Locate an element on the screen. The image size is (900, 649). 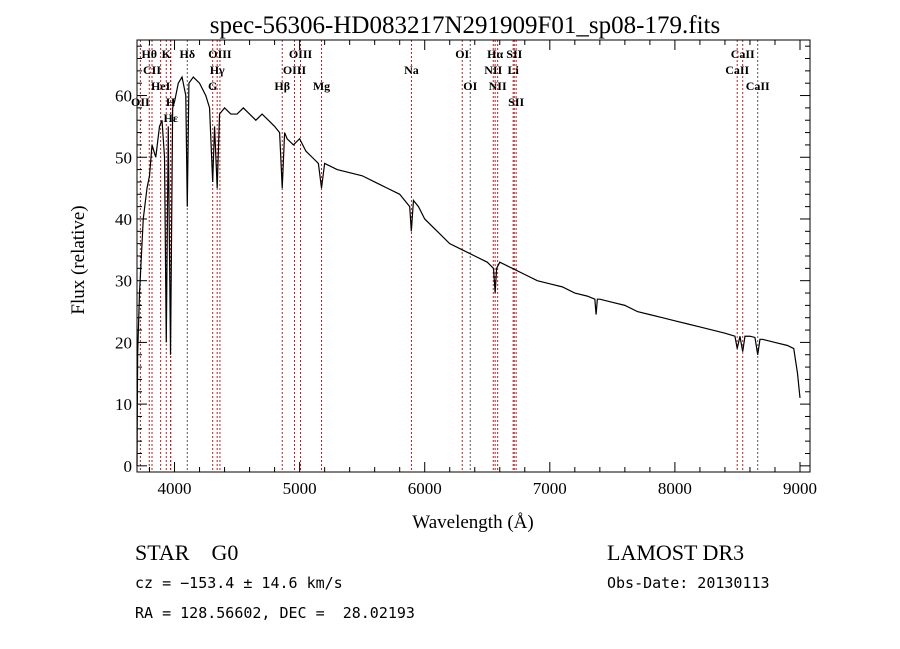
x-tick-label: 9000 is located at coordinates (800, 488).